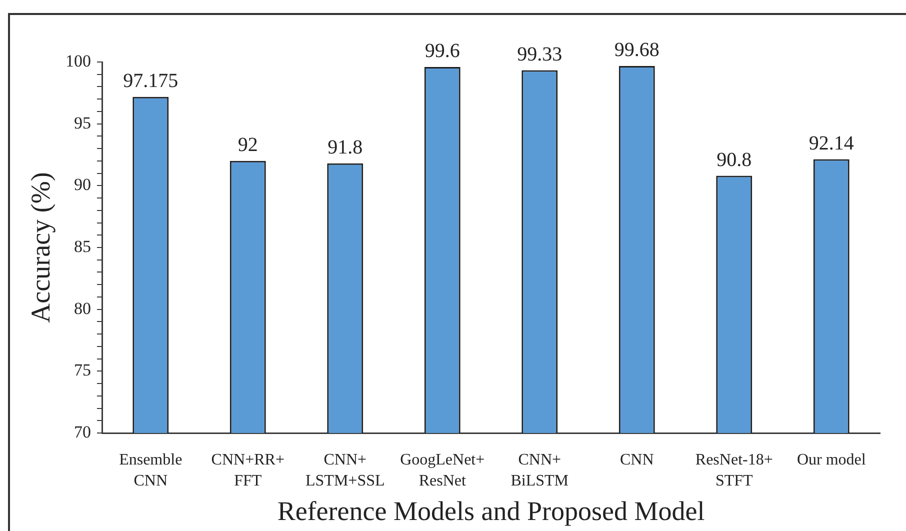 The height and width of the screenshot is (531, 906). What do you see at coordinates (345, 471) in the screenshot?
I see `x-tick-label: CNN+ LSTM+SSL` at bounding box center [345, 471].